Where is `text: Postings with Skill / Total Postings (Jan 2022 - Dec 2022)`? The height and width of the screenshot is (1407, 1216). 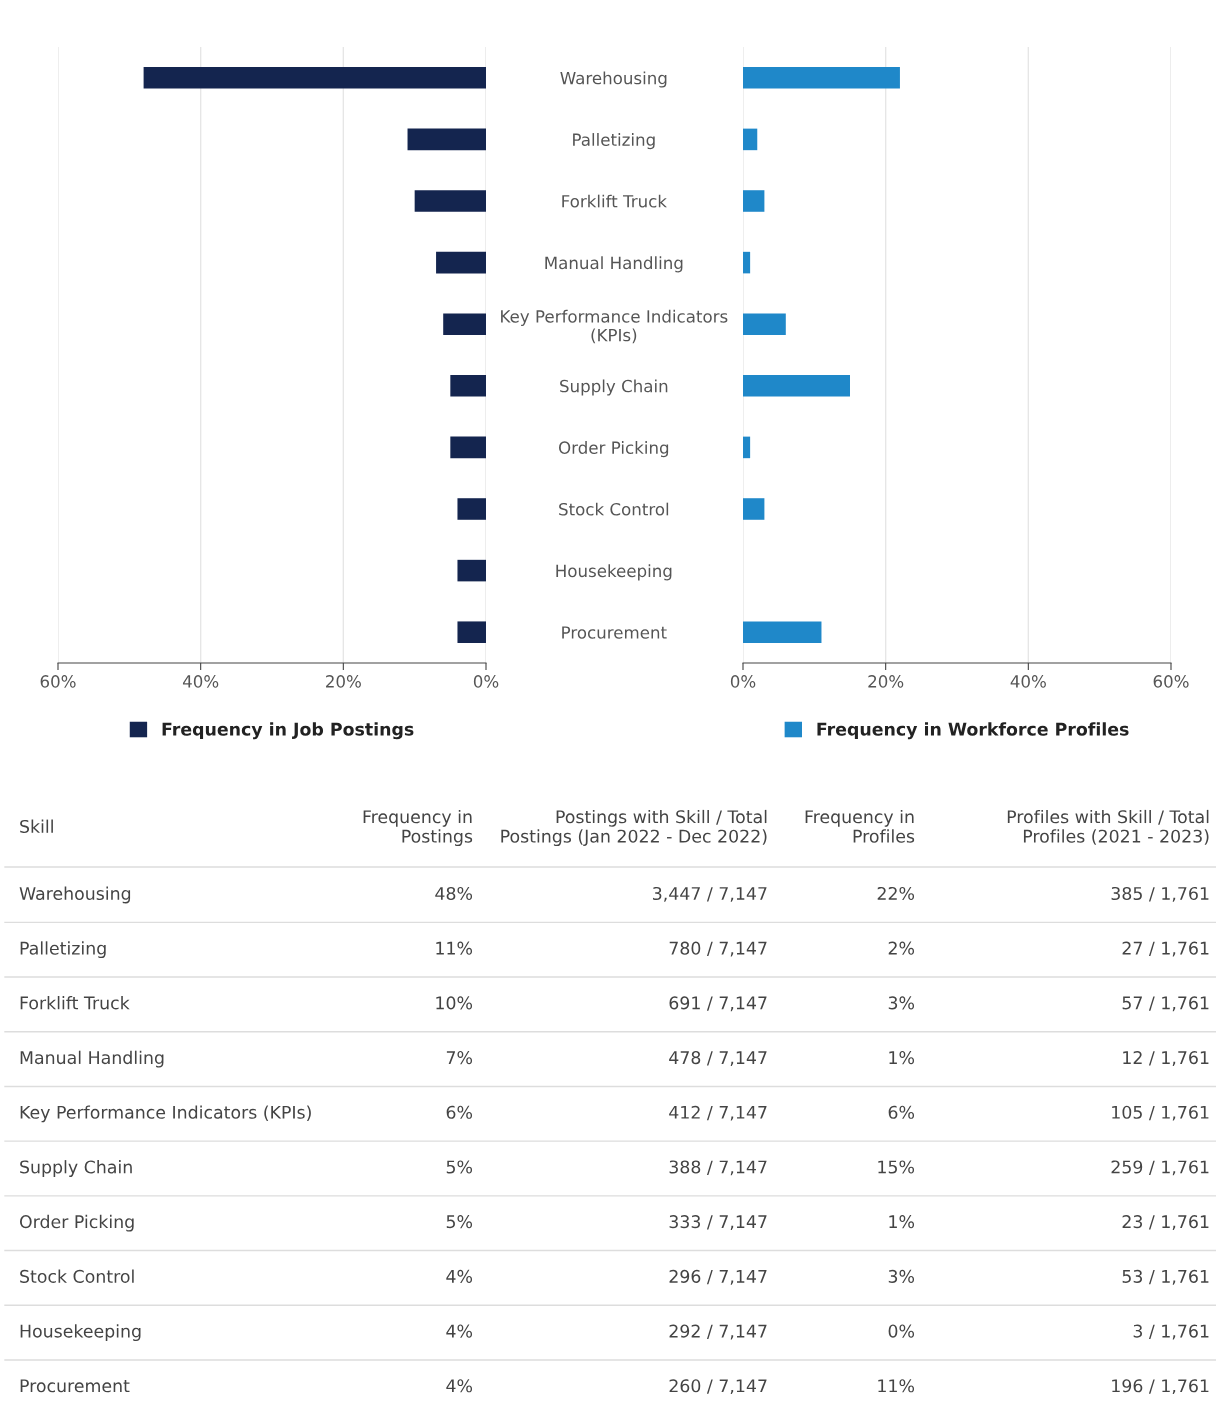
text: Postings with Skill / Total Postings (Jan 2022 - Dec 2022) is located at coordinates (634, 828).